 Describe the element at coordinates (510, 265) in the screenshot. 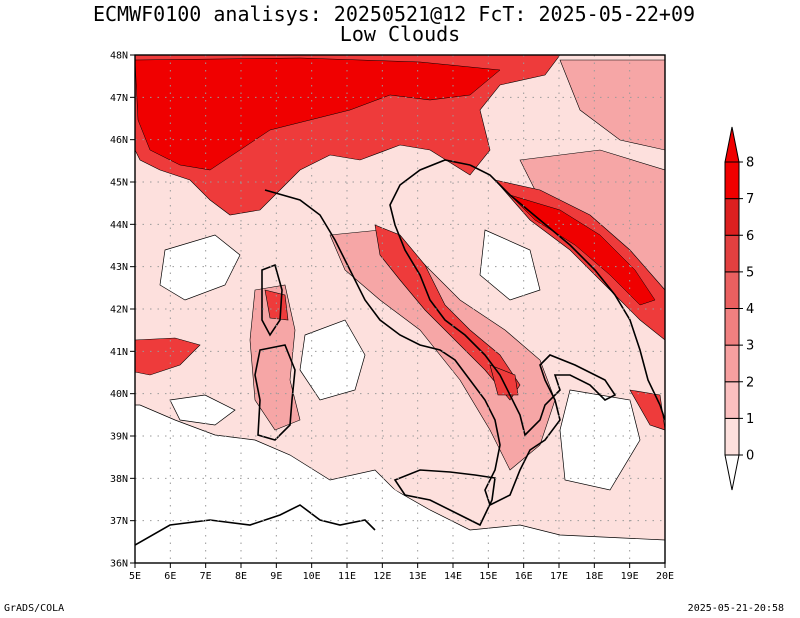

I see `clear-area-adriatic` at that location.